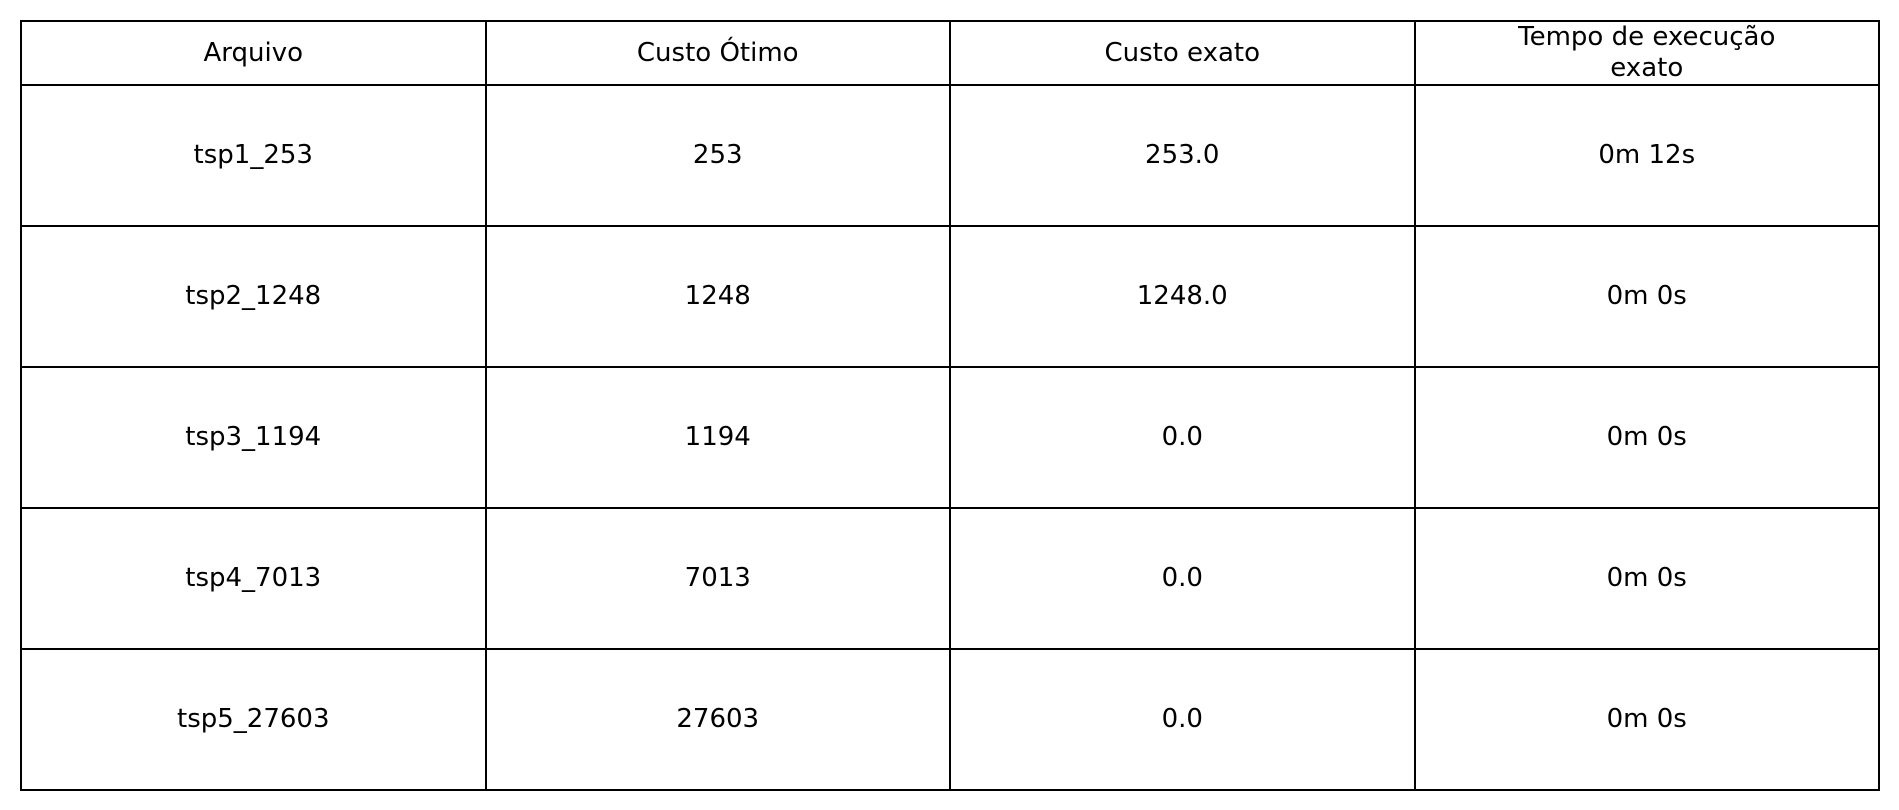 The image size is (1899, 810). Describe the element at coordinates (717, 719) in the screenshot. I see `table-cell: 27603` at that location.